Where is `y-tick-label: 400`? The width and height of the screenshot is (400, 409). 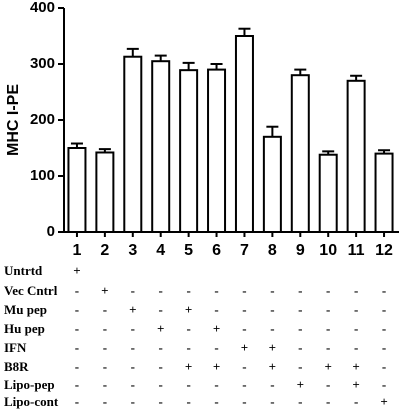 y-tick-label: 400 is located at coordinates (42, 8).